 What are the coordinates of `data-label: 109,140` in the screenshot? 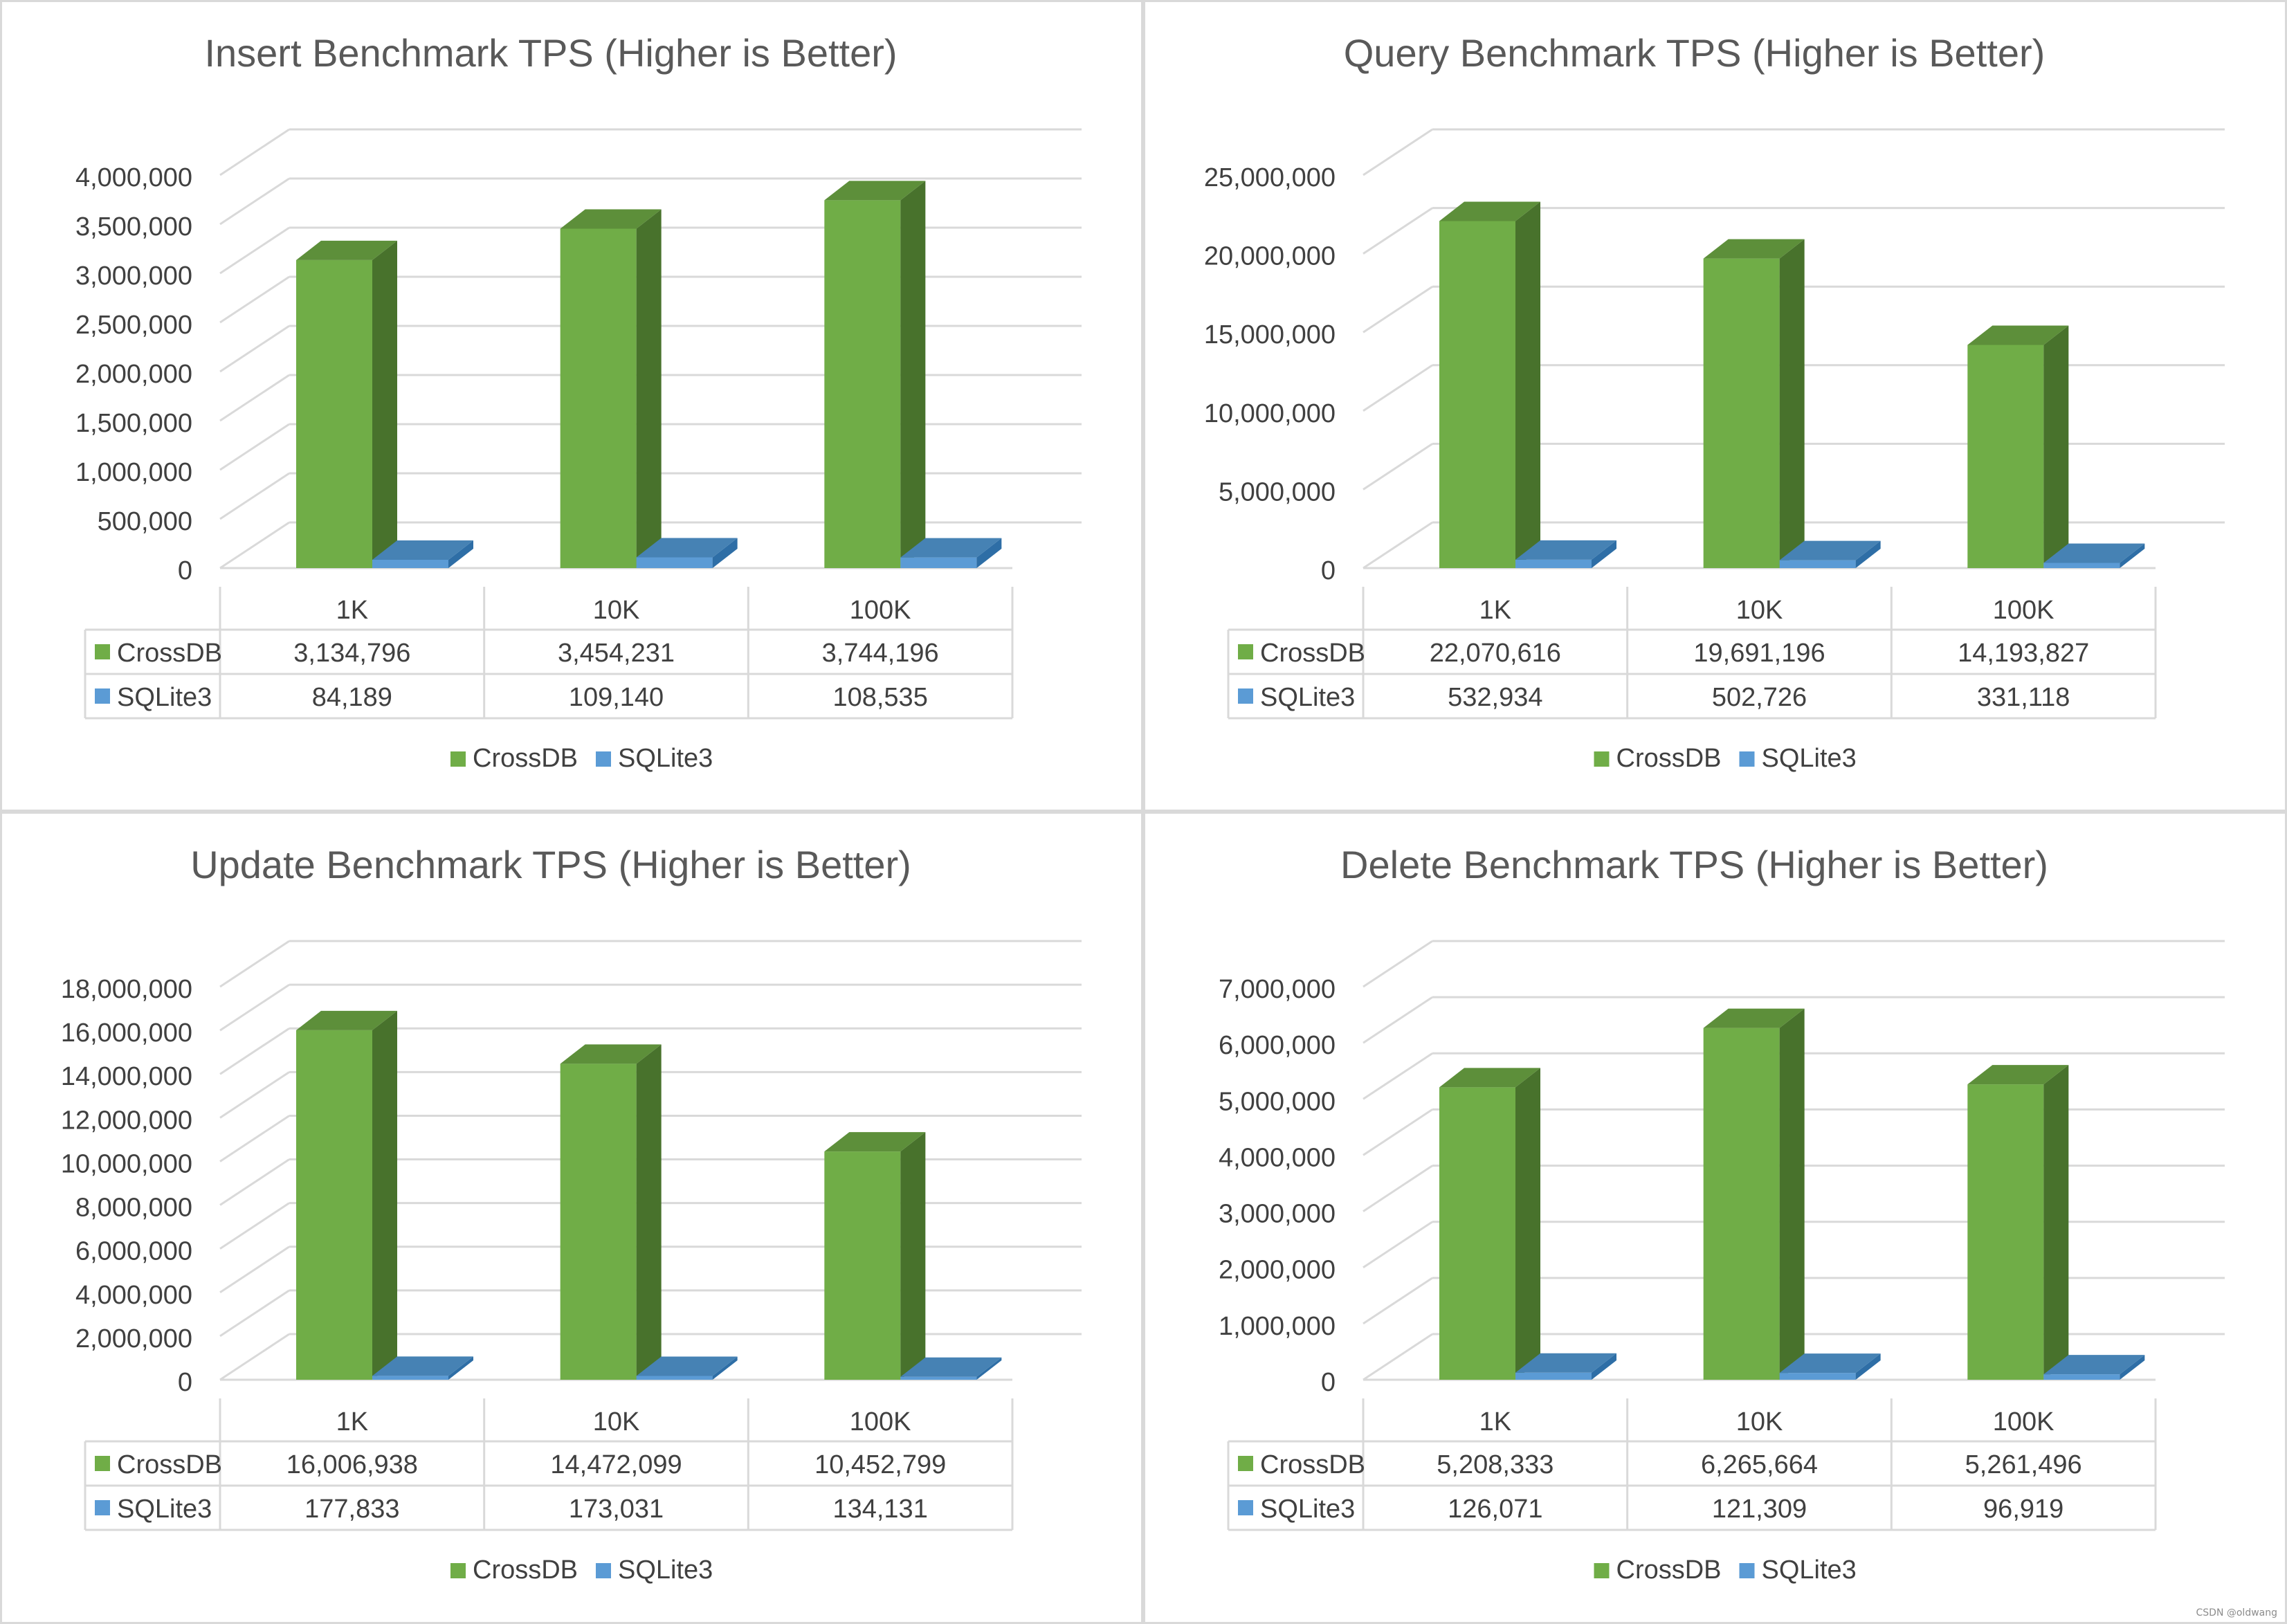 It's located at (616, 697).